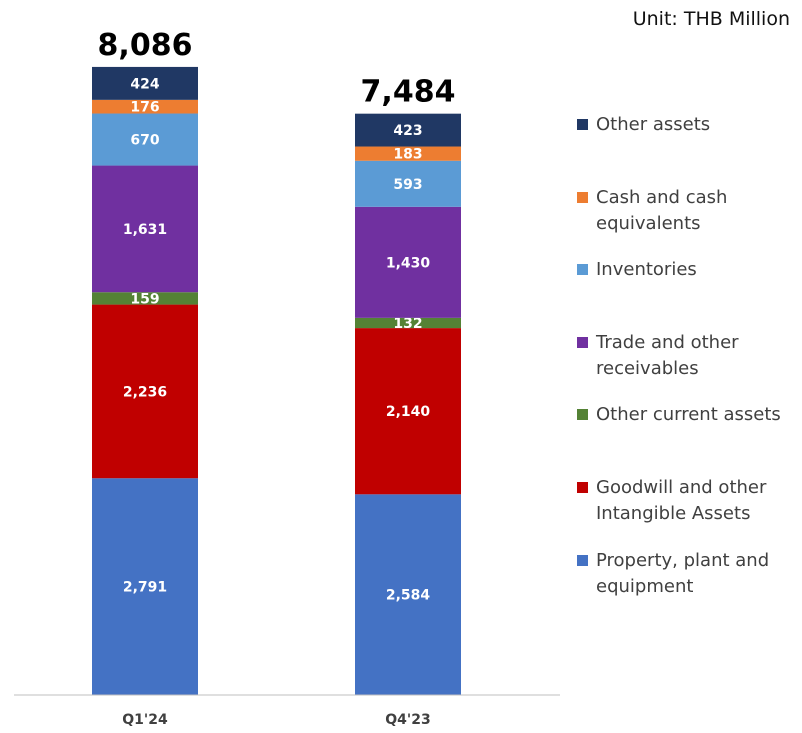 The image size is (802, 733). What do you see at coordinates (646, 269) in the screenshot?
I see `legend-label: Inventories` at bounding box center [646, 269].